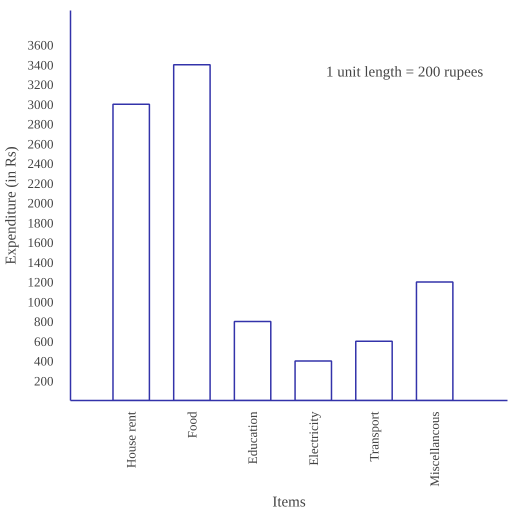 This screenshot has height=513, width=517. I want to click on y-tick-label: 400, so click(44, 361).